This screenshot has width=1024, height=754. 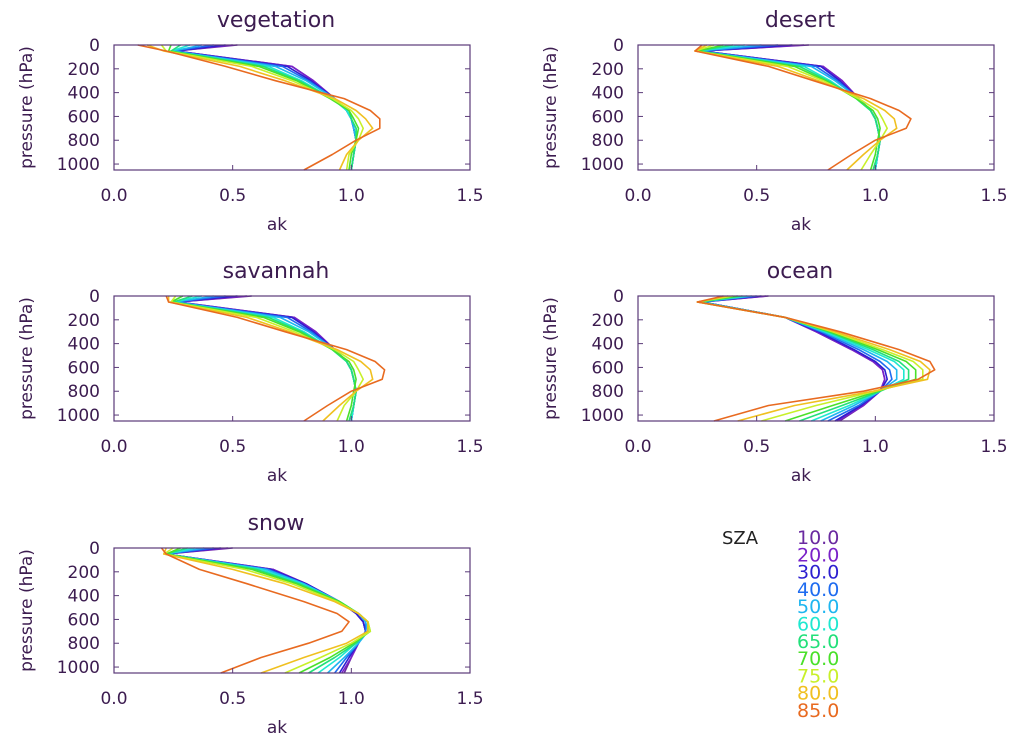 I want to click on desert-curve-sza-80.0, so click(x=796, y=107).